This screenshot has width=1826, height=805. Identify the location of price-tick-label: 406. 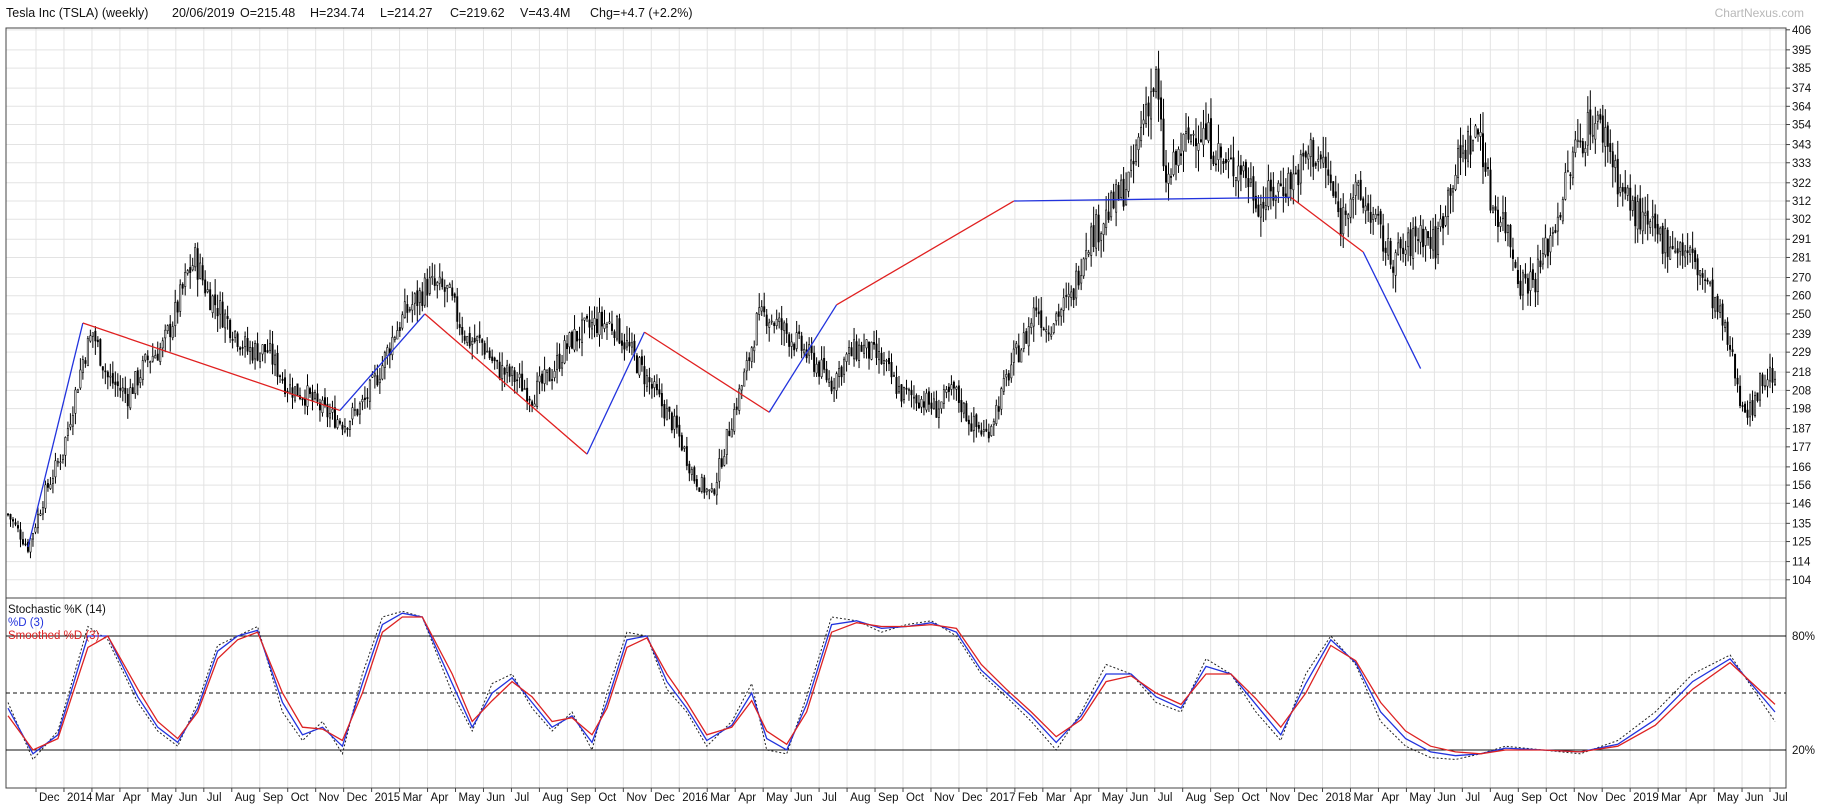
(1801, 31).